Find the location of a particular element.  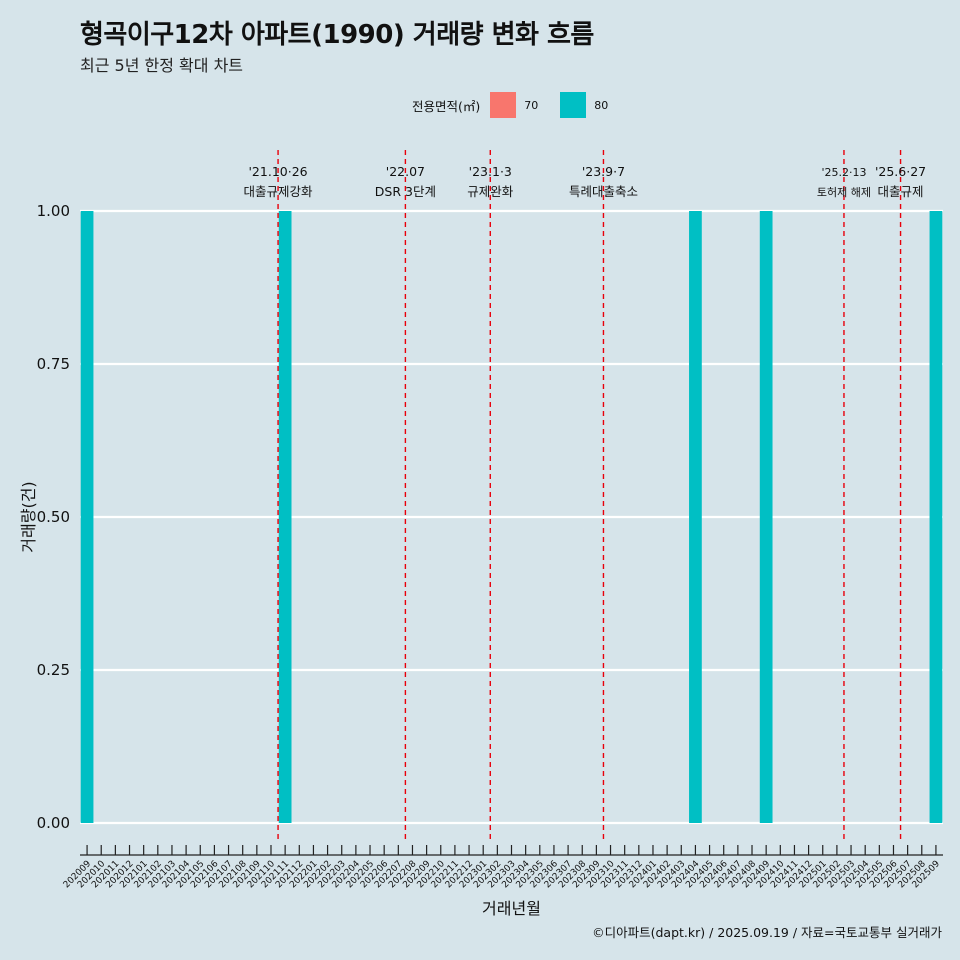

event-date-label: '23.9·7 is located at coordinates (603, 171).